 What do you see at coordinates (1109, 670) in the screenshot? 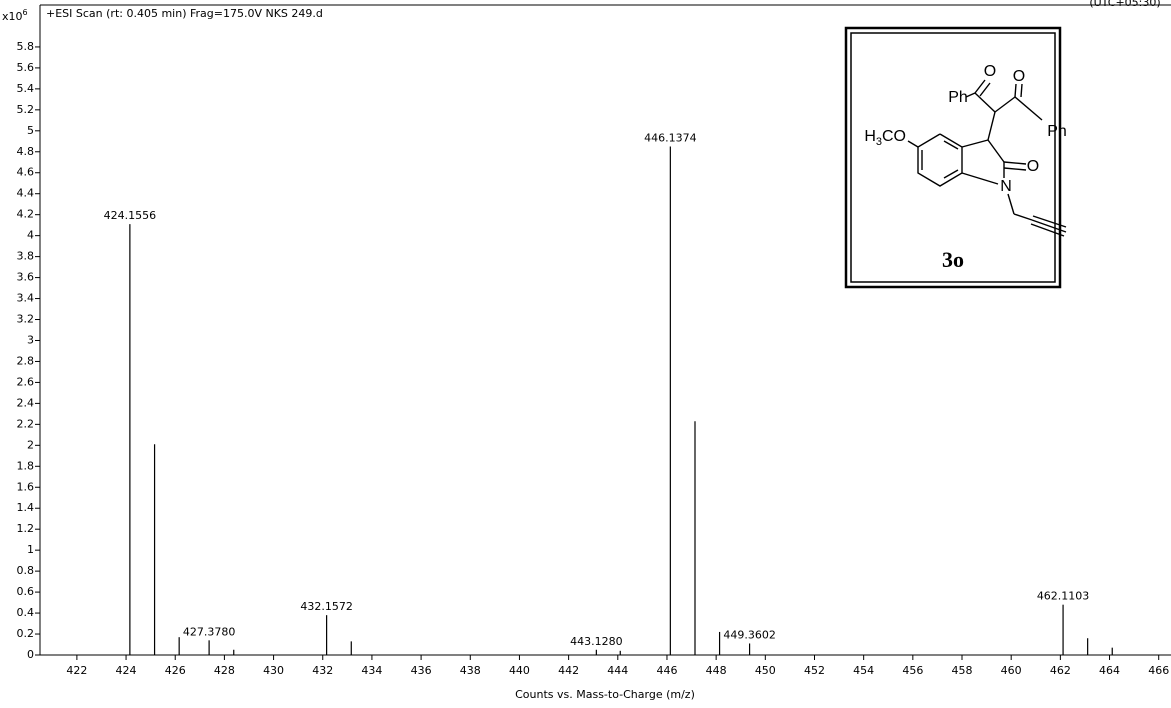
I see `x-tick-label: 464` at bounding box center [1109, 670].